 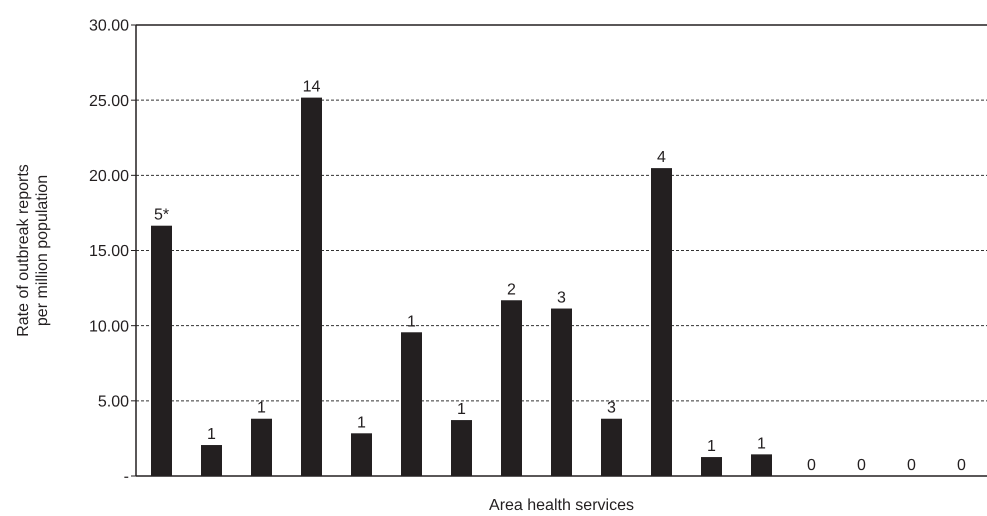 I want to click on y-tick-label: 5.00, so click(x=114, y=401).